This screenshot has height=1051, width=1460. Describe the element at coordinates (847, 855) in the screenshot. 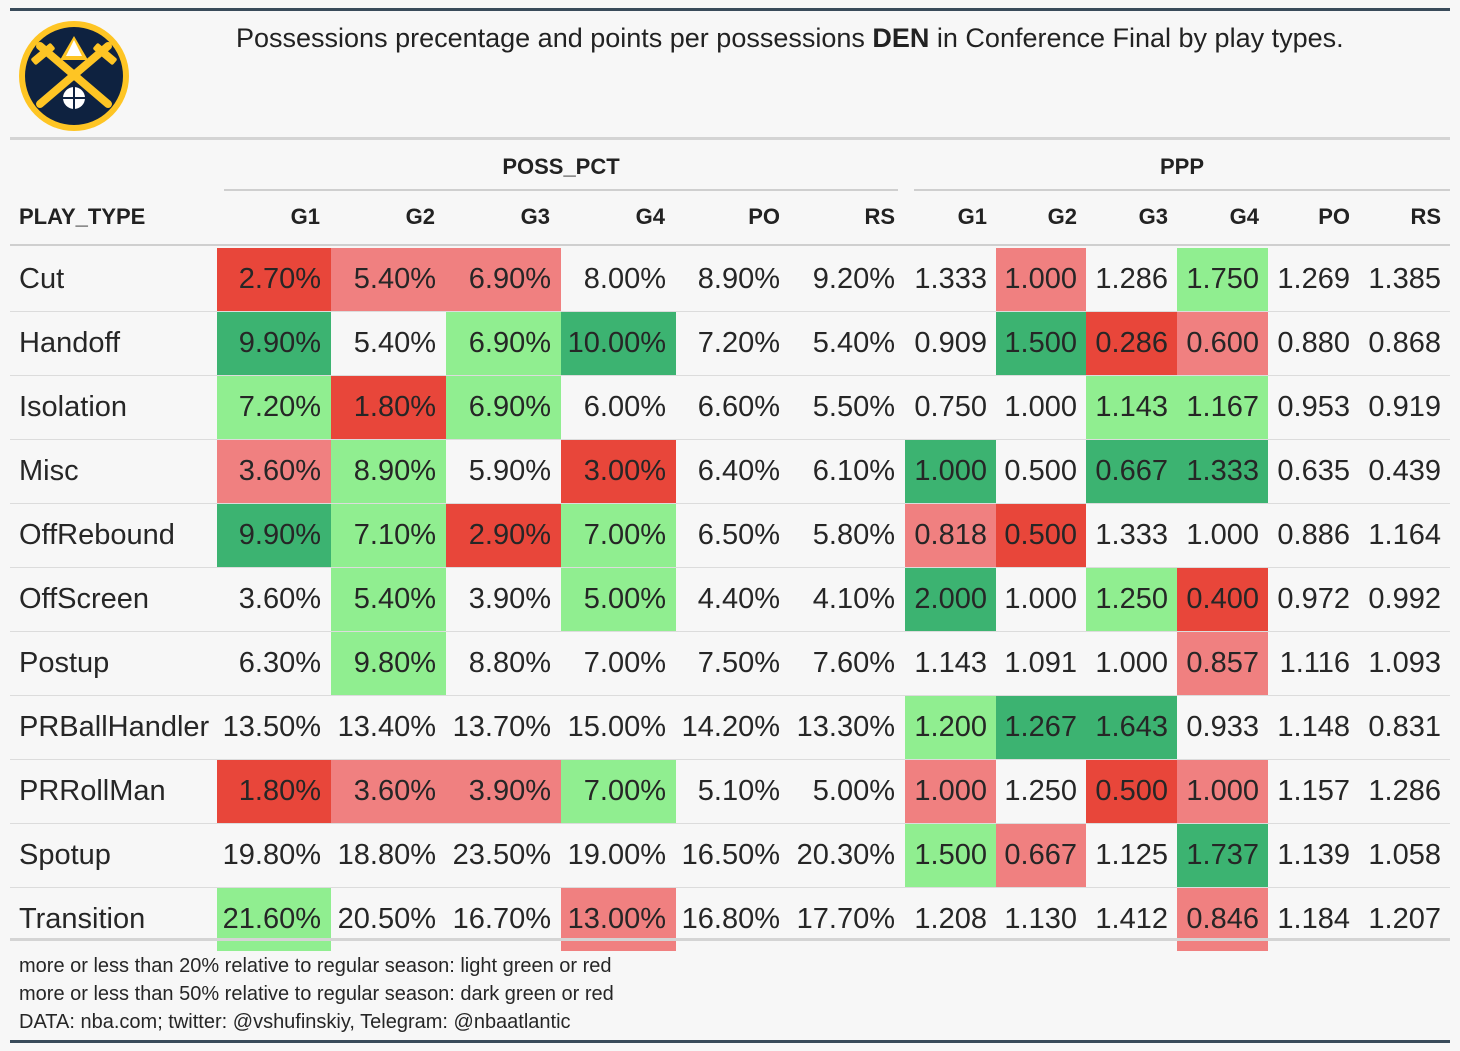

I see `cell-poss-pct-rs: 20.30%` at that location.